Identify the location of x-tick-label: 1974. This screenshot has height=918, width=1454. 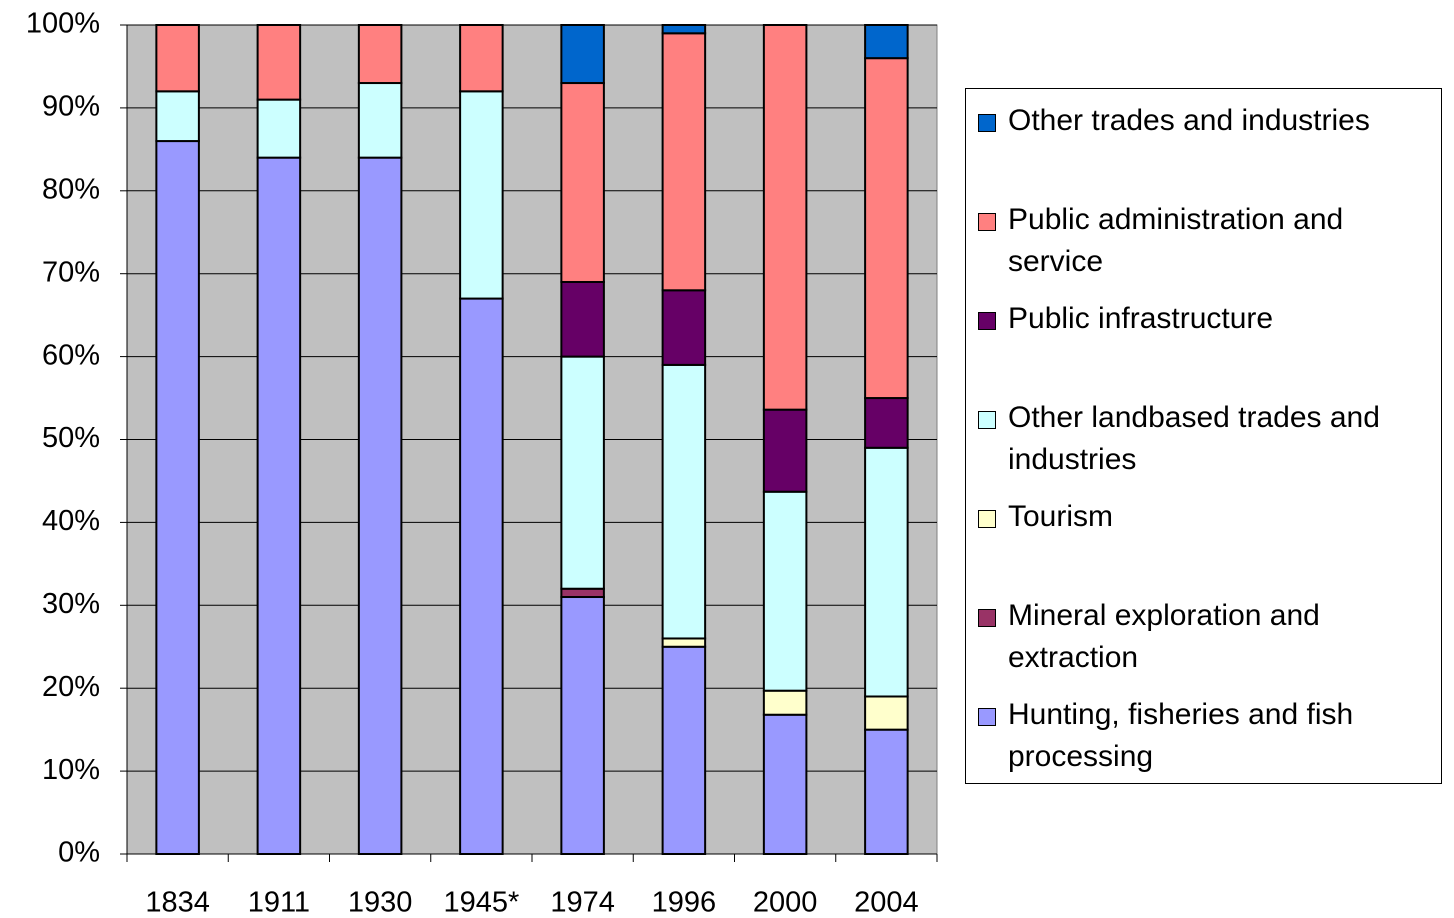
(582, 902).